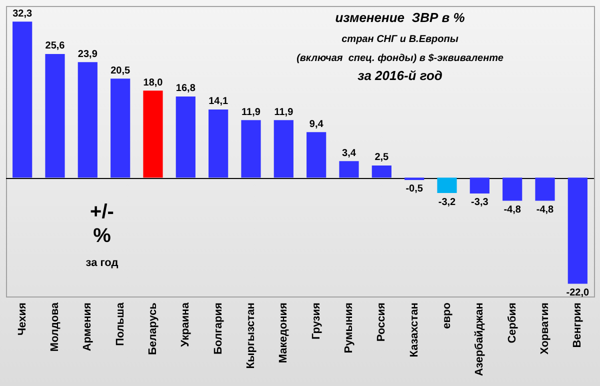  What do you see at coordinates (512, 323) in the screenshot?
I see `x-tick-label: Сербия` at bounding box center [512, 323].